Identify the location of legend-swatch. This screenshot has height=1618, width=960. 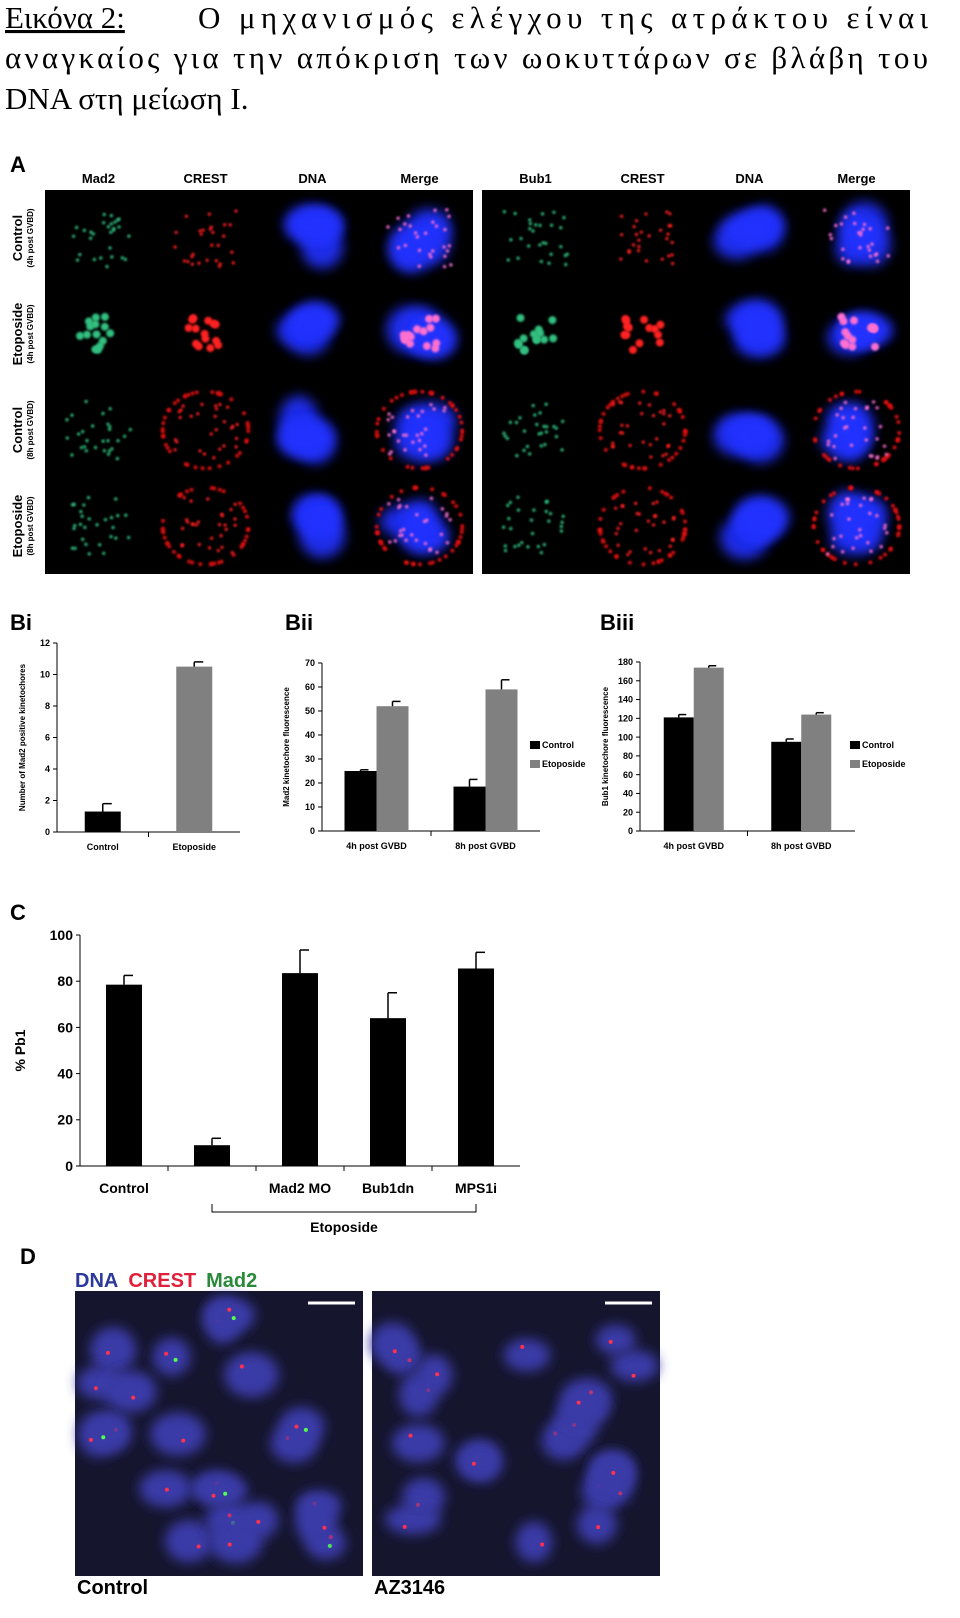
(535, 764).